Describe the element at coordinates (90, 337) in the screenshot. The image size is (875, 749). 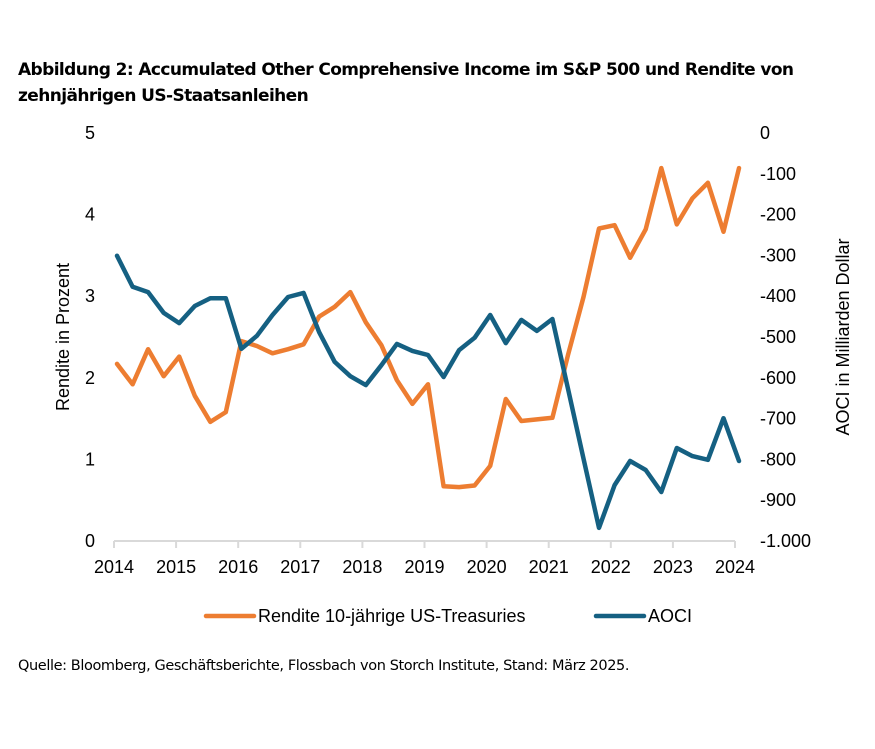
I see `y-axis-left: 0 1 2 3 4 5` at that location.